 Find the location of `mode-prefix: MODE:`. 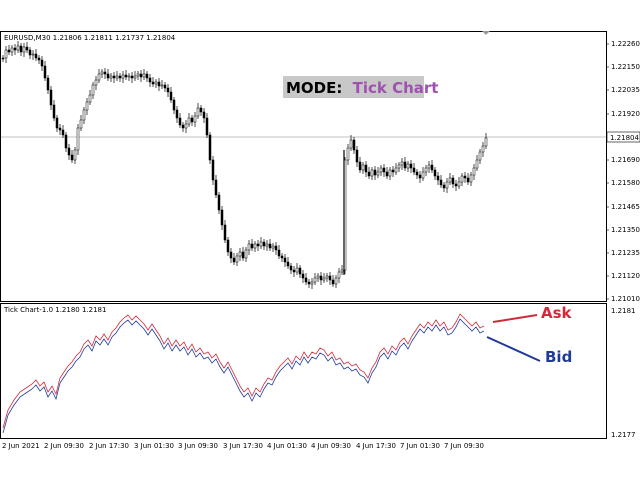

mode-prefix: MODE: is located at coordinates (314, 88).